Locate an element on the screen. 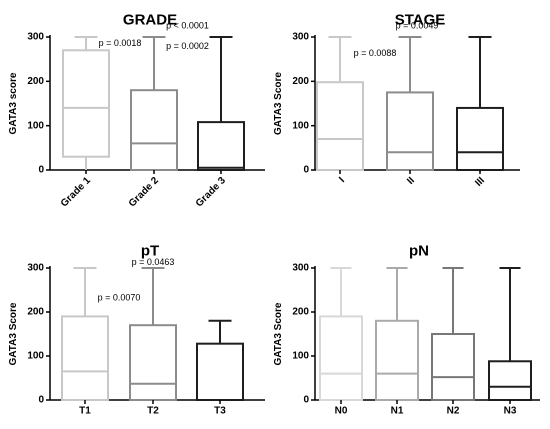  x-tick-label: I is located at coordinates (342, 180).